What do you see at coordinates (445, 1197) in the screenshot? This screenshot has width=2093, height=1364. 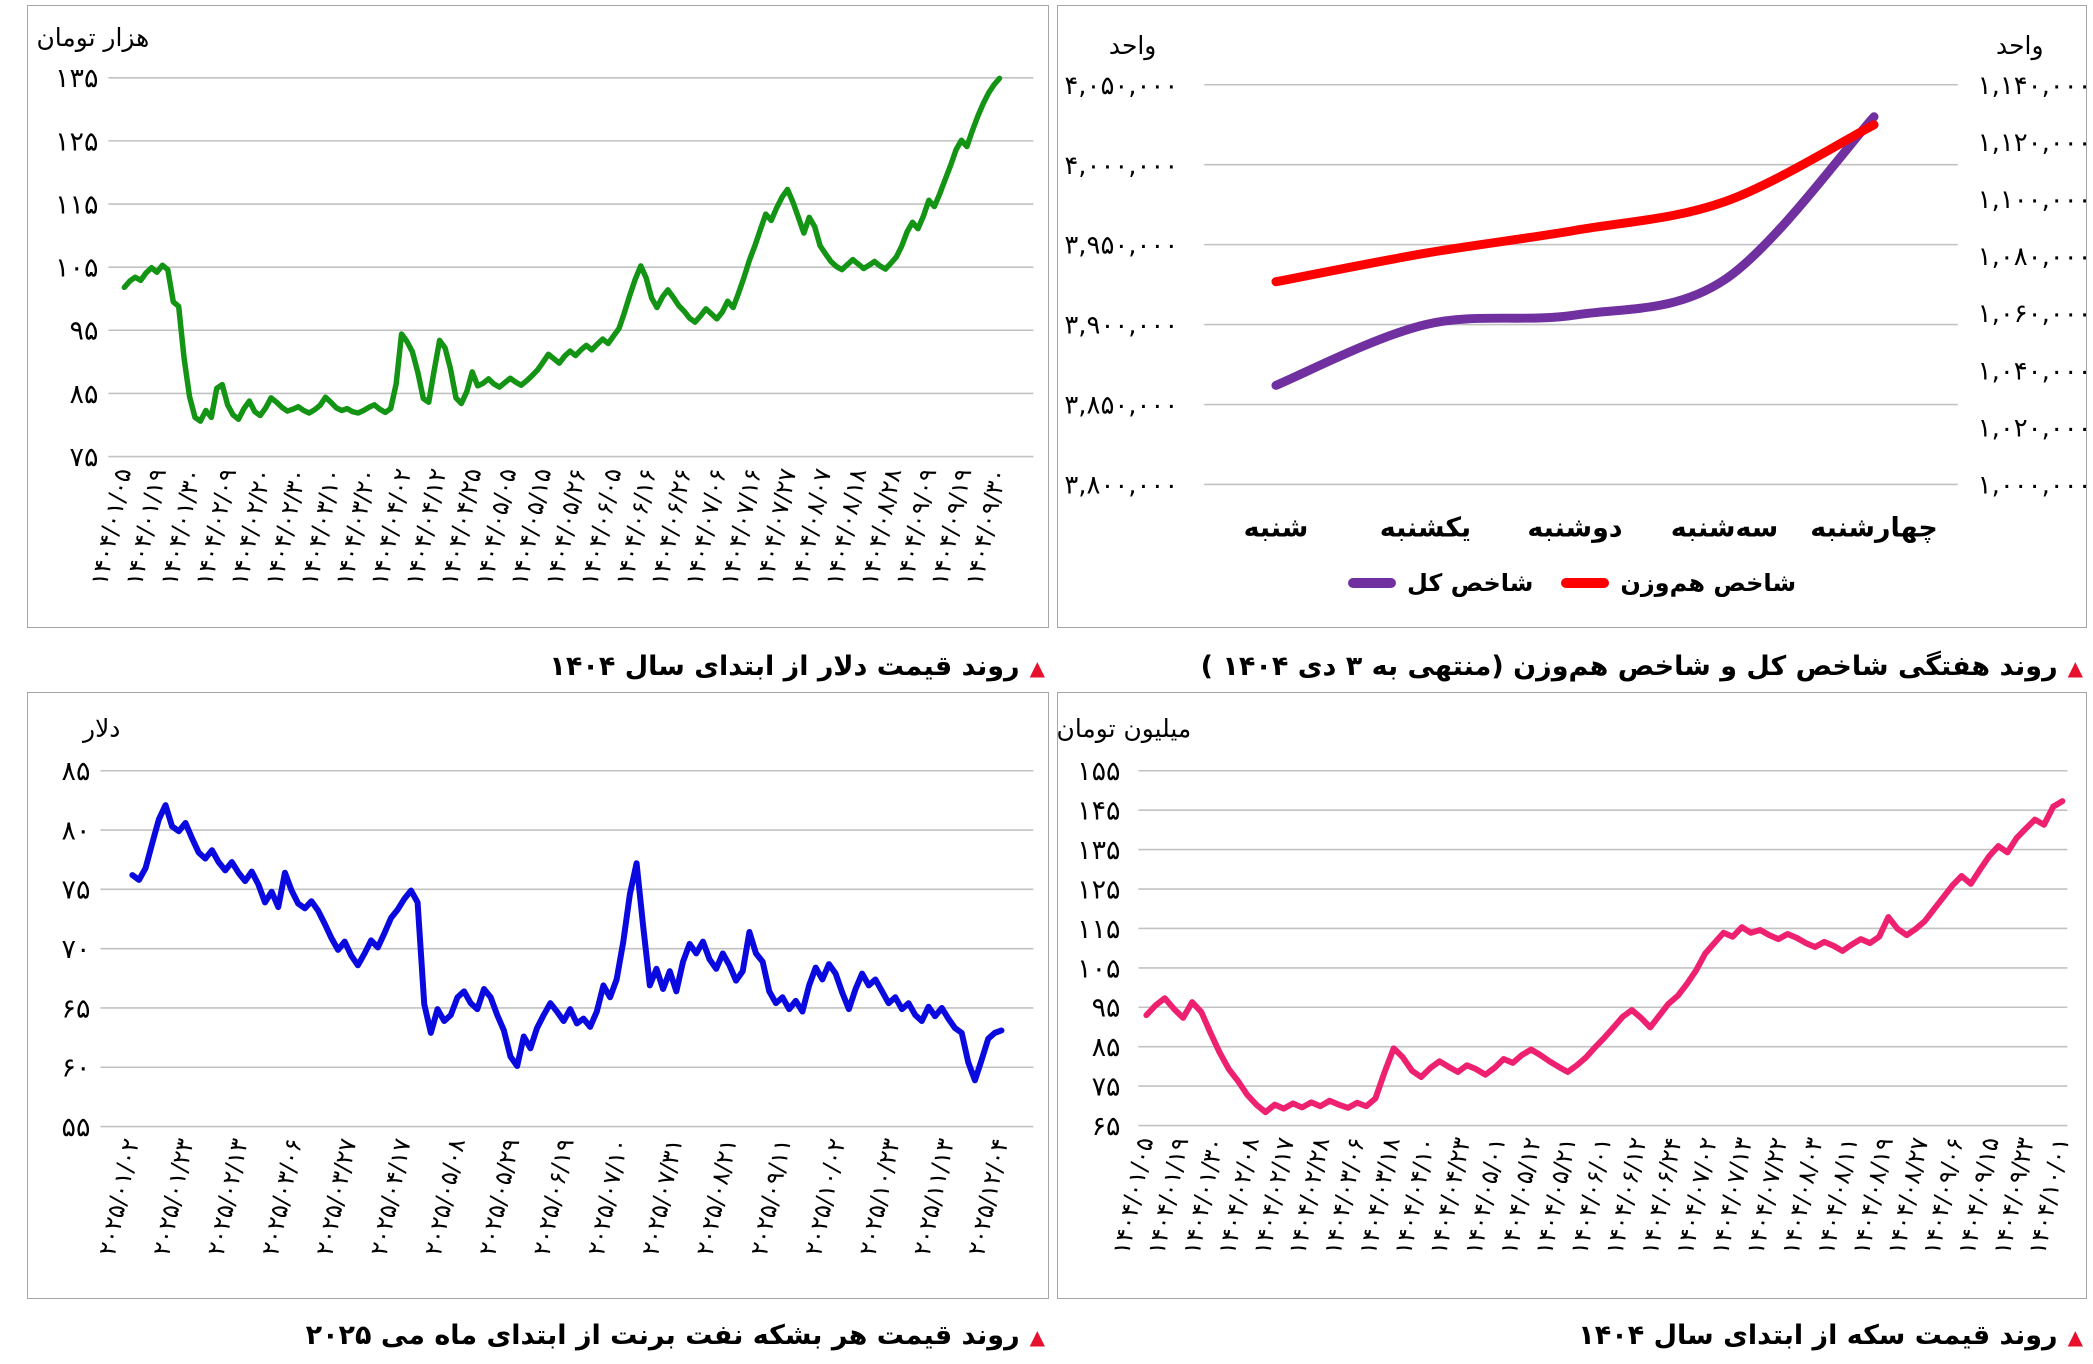 I see `svg-text: ۲۰۲۵/۰۵/۰۸` at bounding box center [445, 1197].